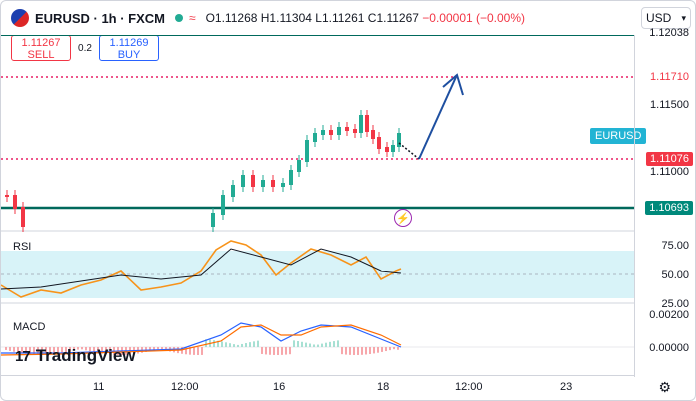 This screenshot has height=401, width=696. I want to click on buy-price: 1.11269, so click(129, 43).